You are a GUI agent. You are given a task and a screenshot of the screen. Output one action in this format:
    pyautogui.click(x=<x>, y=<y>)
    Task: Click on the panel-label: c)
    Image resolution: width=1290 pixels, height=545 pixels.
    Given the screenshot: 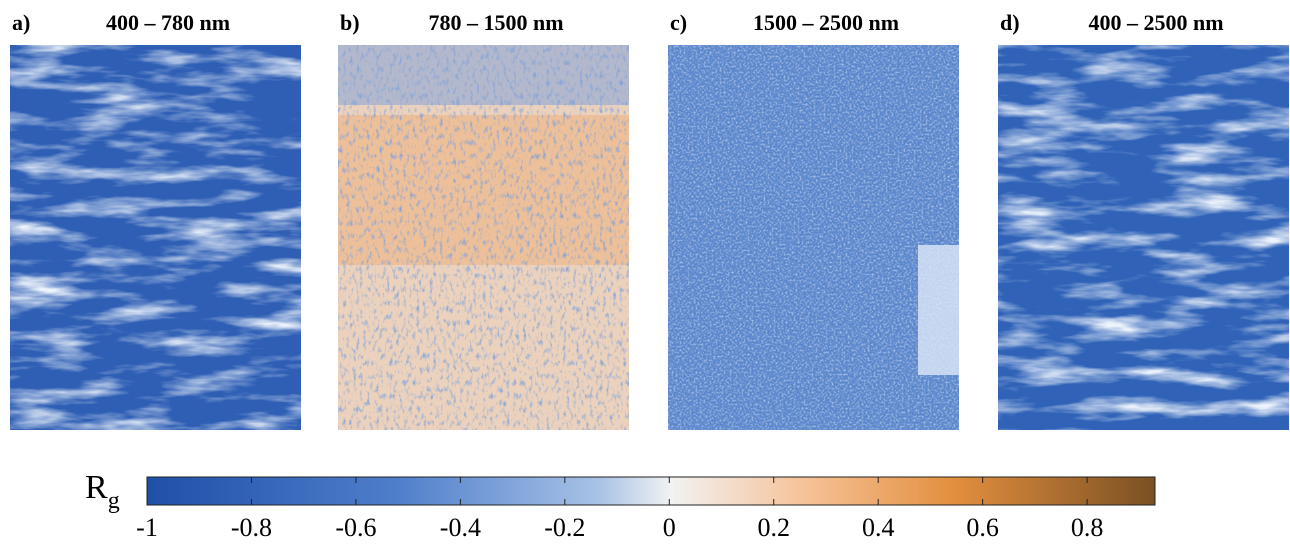 What is the action you would take?
    pyautogui.click(x=678, y=22)
    